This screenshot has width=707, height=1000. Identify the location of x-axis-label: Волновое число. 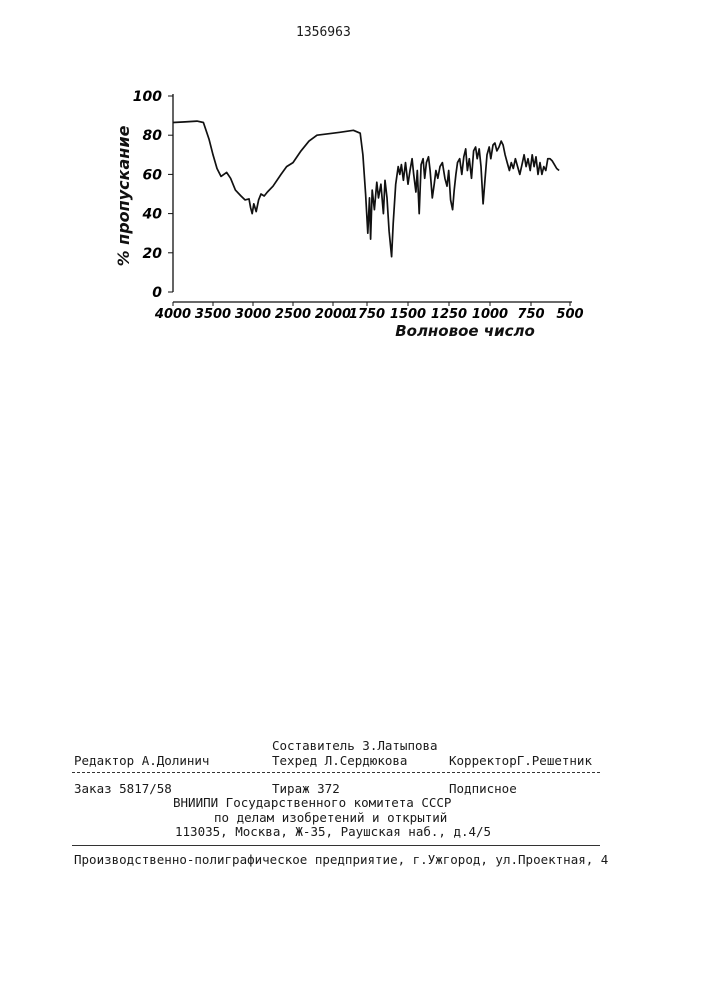
(465, 331).